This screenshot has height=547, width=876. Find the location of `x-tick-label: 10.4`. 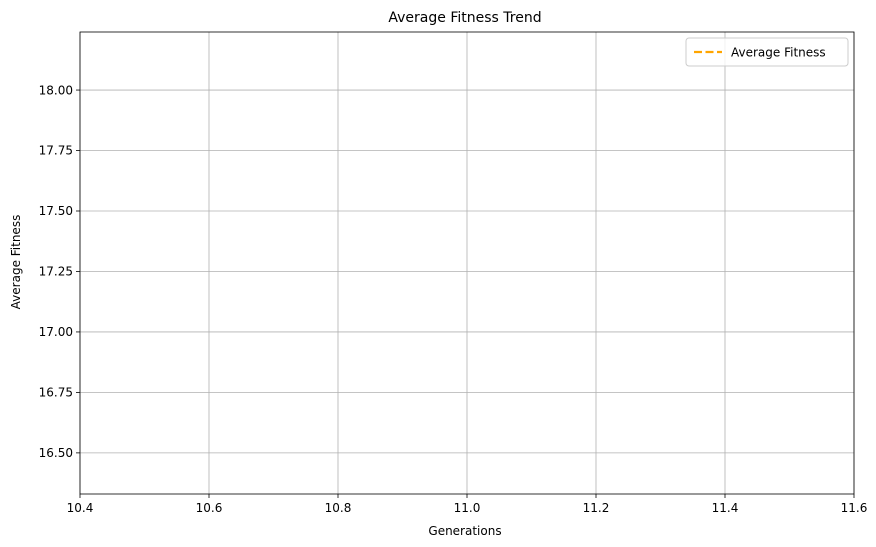

x-tick-label: 10.4 is located at coordinates (80, 508).